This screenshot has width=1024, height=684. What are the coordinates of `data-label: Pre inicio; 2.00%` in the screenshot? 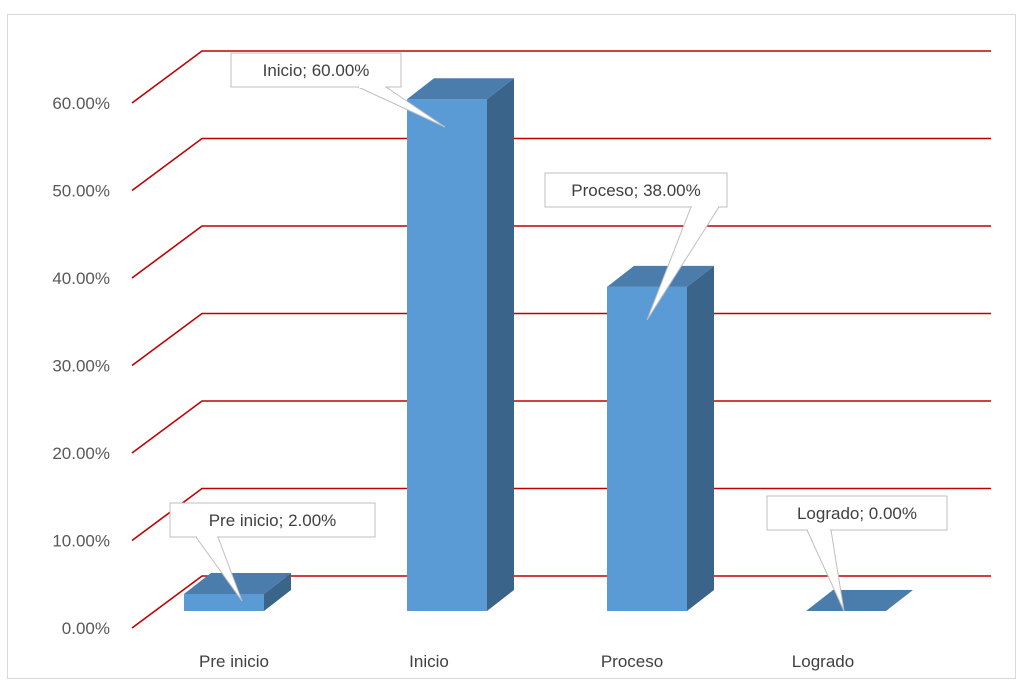 It's located at (273, 520).